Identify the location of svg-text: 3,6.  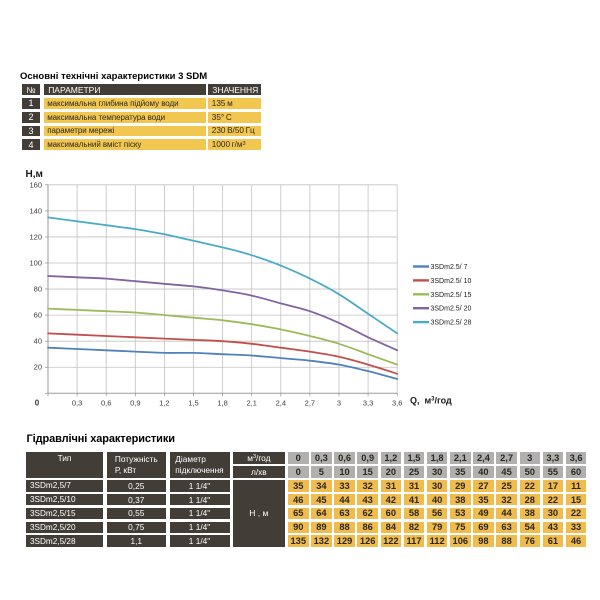
(397, 403).